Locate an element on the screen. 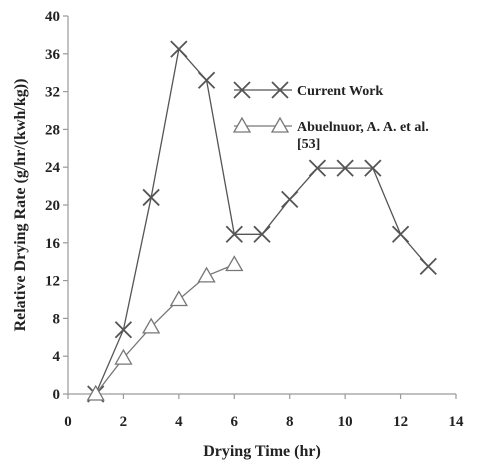  legend: Current Work Abuelnuor, A. A. et al. [53] is located at coordinates (330, 116).